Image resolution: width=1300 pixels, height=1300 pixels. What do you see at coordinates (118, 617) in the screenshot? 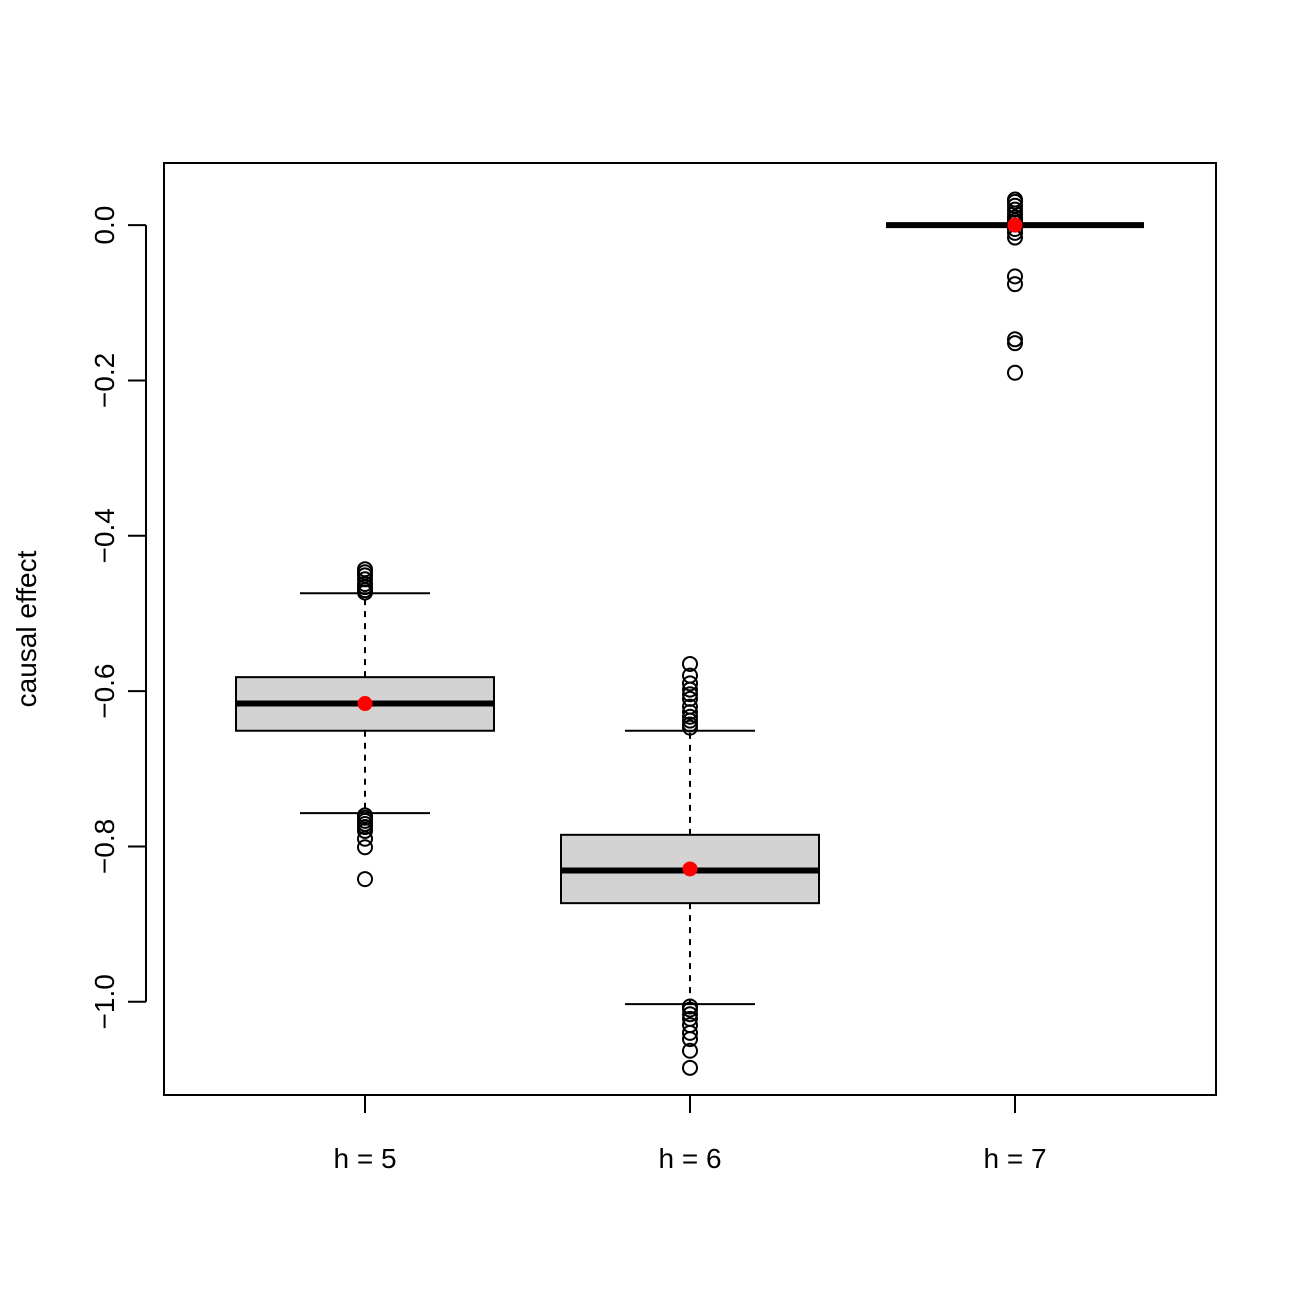
I see `y-axis: −1.0 −0.8 −0.6 −0.4 −0.2 0.0` at bounding box center [118, 617].